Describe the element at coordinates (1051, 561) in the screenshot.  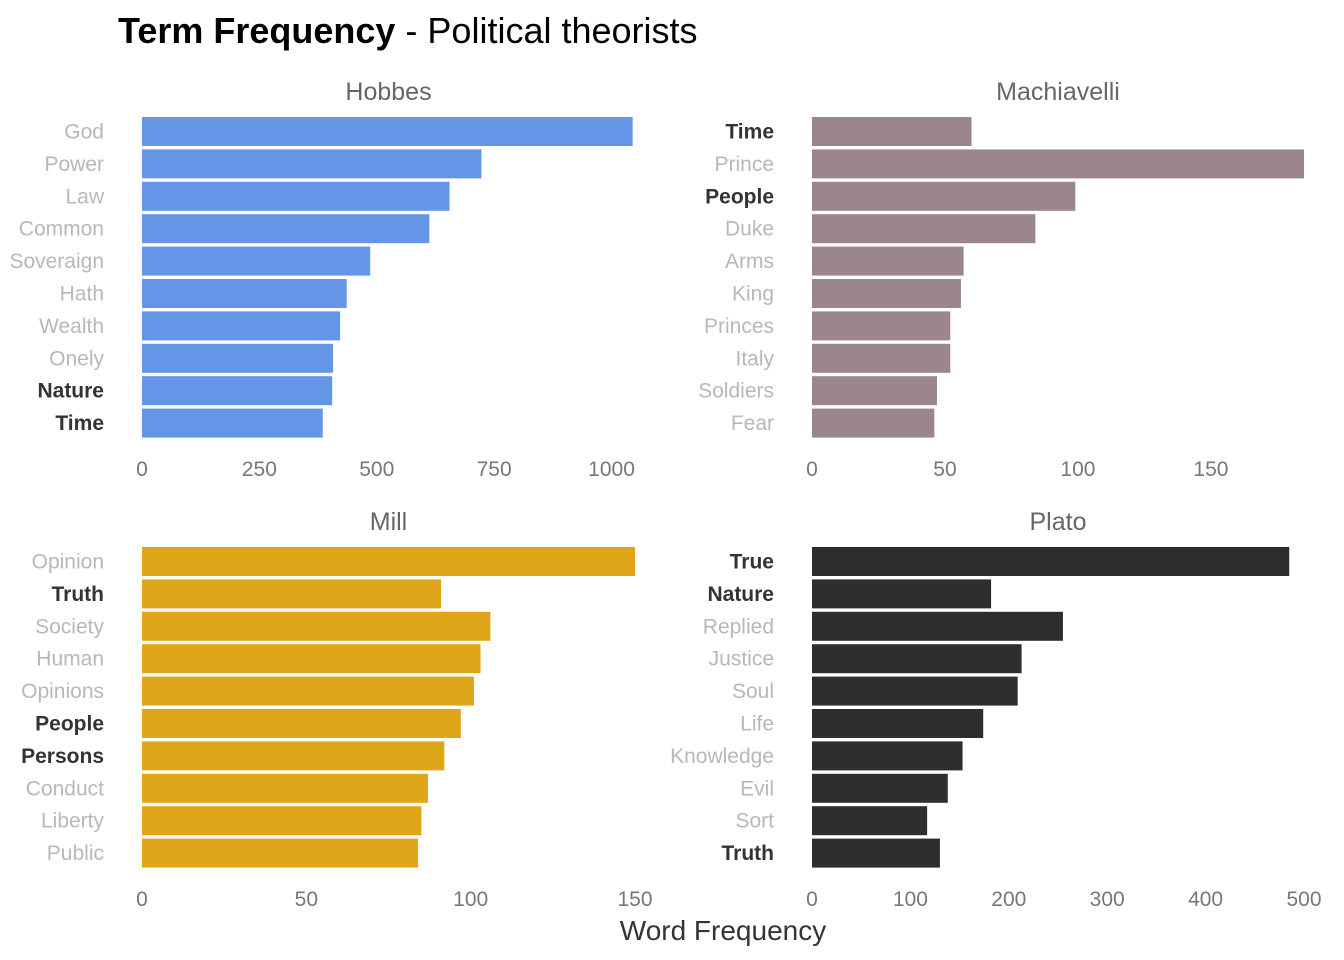
I see `bar-true` at that location.